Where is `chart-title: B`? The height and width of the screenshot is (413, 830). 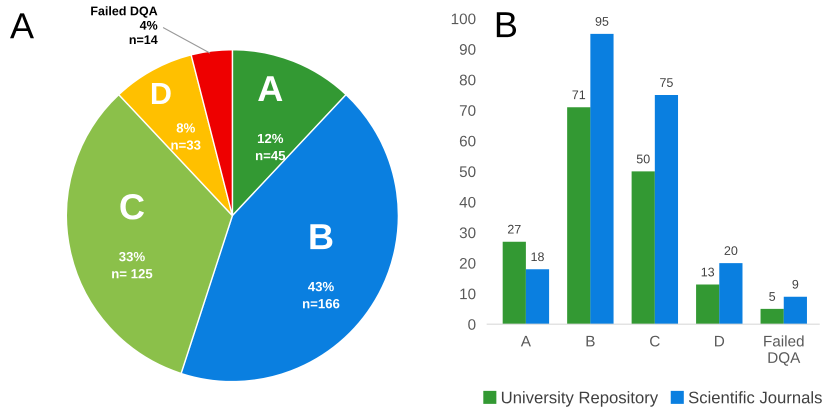
chart-title: B is located at coordinates (506, 25).